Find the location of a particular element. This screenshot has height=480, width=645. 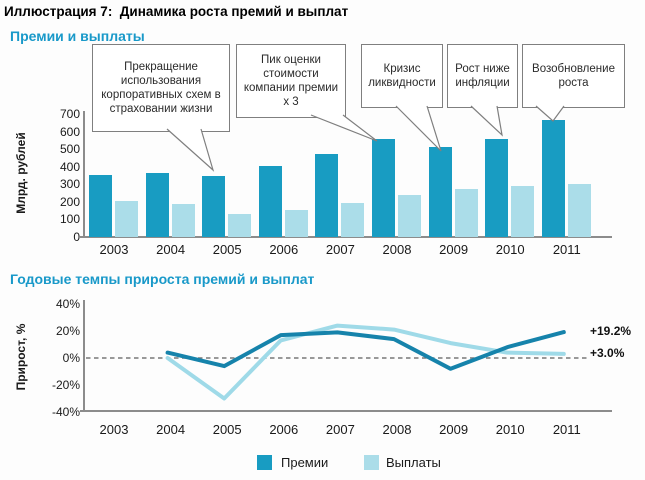

callout-tail-2008 is located at coordinates (344, 128).